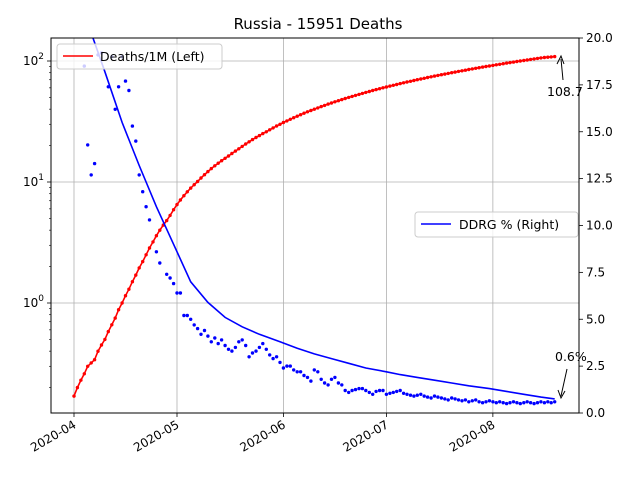 This screenshot has width=640, height=480. Describe the element at coordinates (595, 319) in the screenshot. I see `y-right-tick-label: 5.0` at that location.